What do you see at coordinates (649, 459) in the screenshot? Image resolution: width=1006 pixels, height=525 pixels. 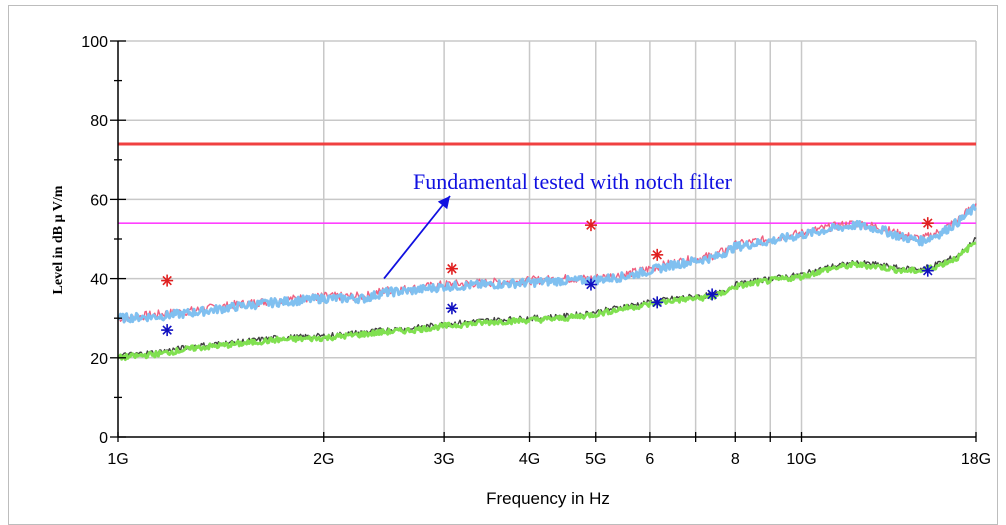 I see `x-tick-label: 6` at bounding box center [649, 459].